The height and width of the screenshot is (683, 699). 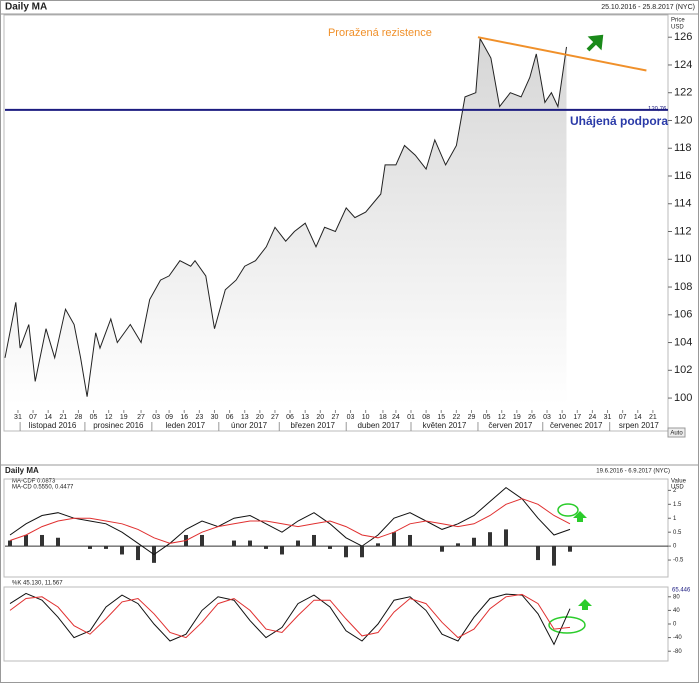 What do you see at coordinates (683, 204) in the screenshot?
I see `y-tick-label: 114` at bounding box center [683, 204].